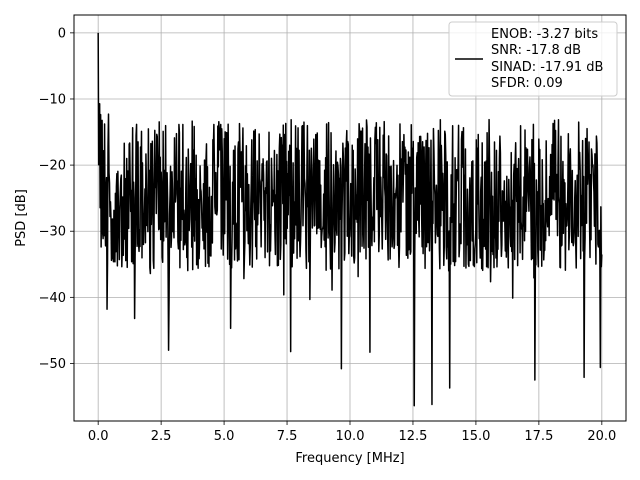 The image size is (640, 480). I want to click on x-tick-label: 12.5, so click(412, 436).